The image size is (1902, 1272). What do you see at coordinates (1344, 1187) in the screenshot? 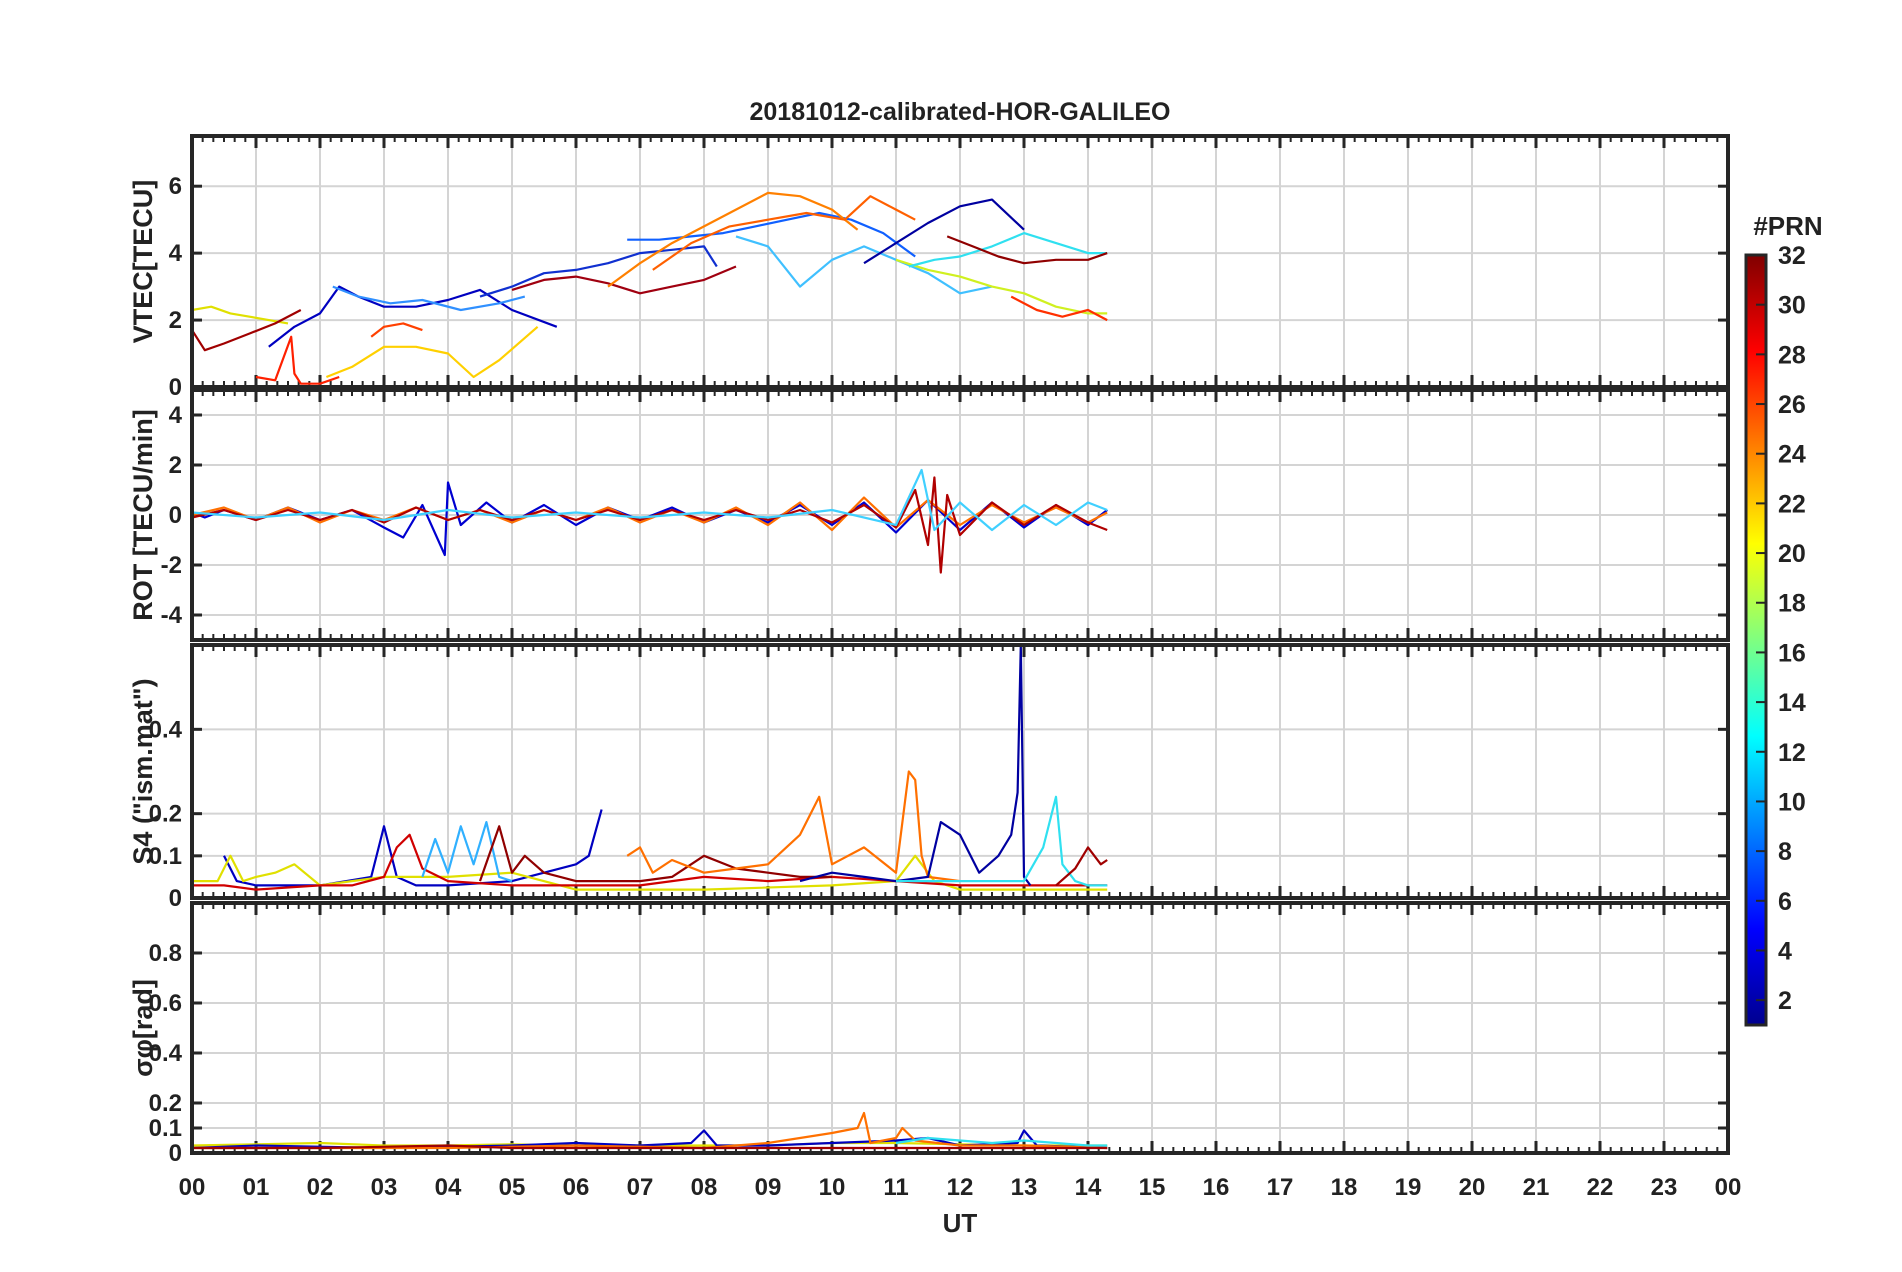
I see `x-tick-label: 18` at bounding box center [1344, 1187].